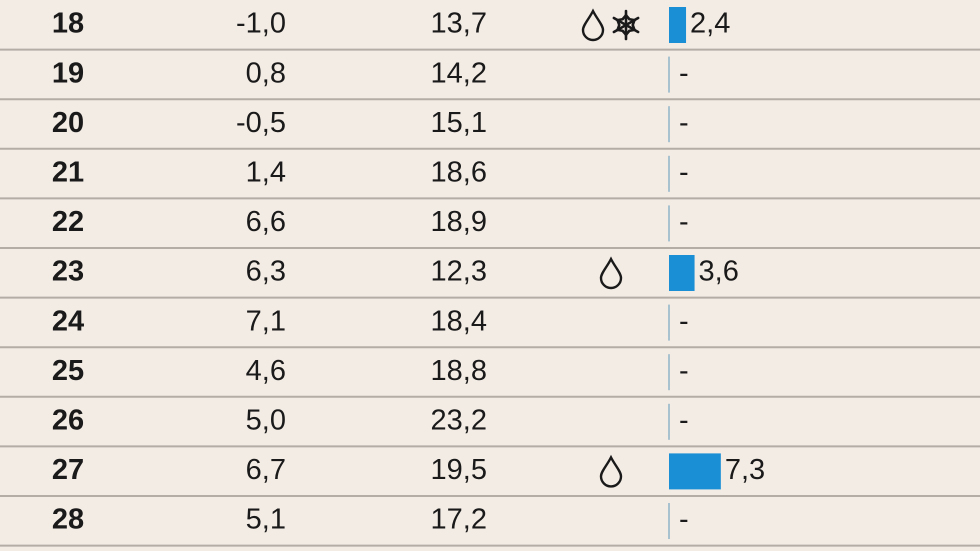 The width and height of the screenshot is (980, 551). Describe the element at coordinates (266, 321) in the screenshot. I see `min-temp: 7,1` at that location.